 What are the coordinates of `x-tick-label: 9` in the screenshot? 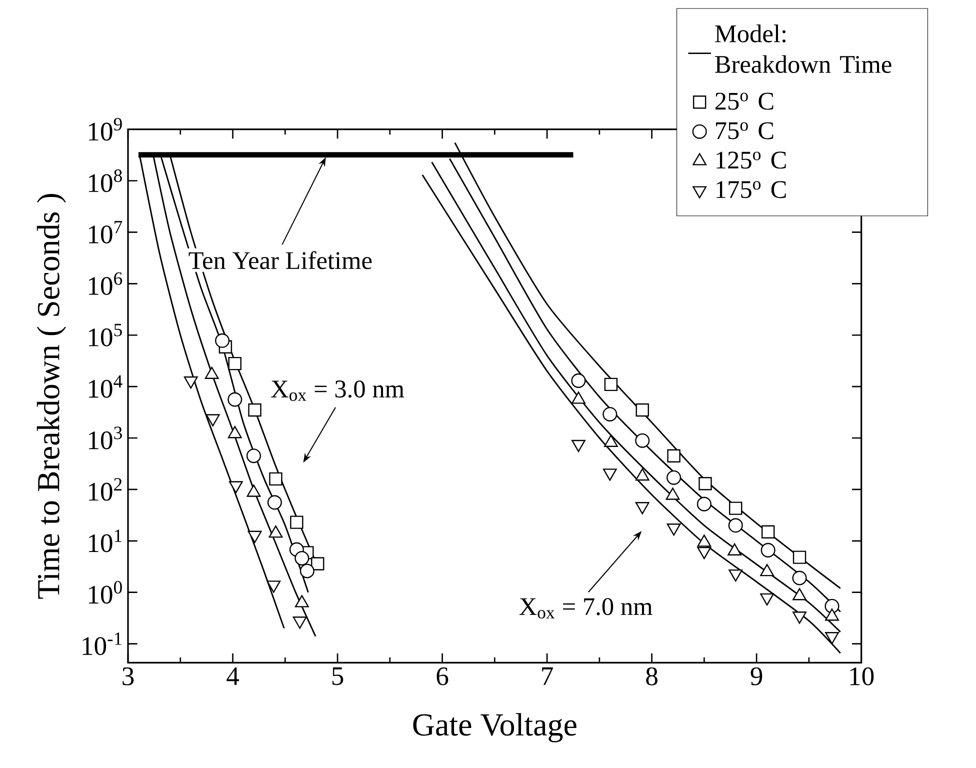 It's located at (756, 676).